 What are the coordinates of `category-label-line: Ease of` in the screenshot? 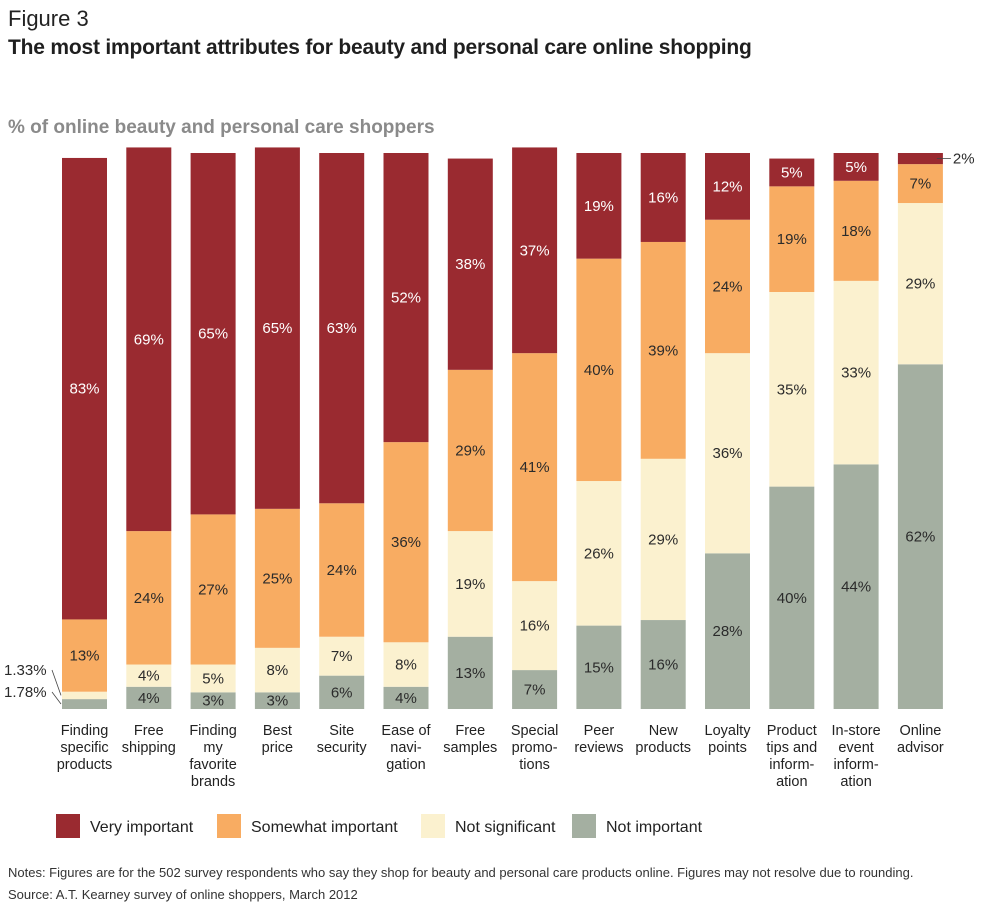 It's located at (406, 731).